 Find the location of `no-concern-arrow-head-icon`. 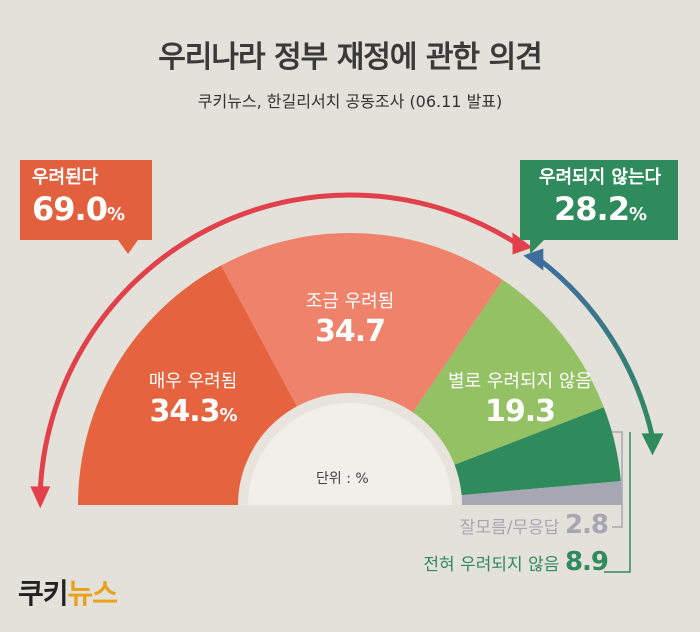

no-concern-arrow-head-icon is located at coordinates (652, 444).